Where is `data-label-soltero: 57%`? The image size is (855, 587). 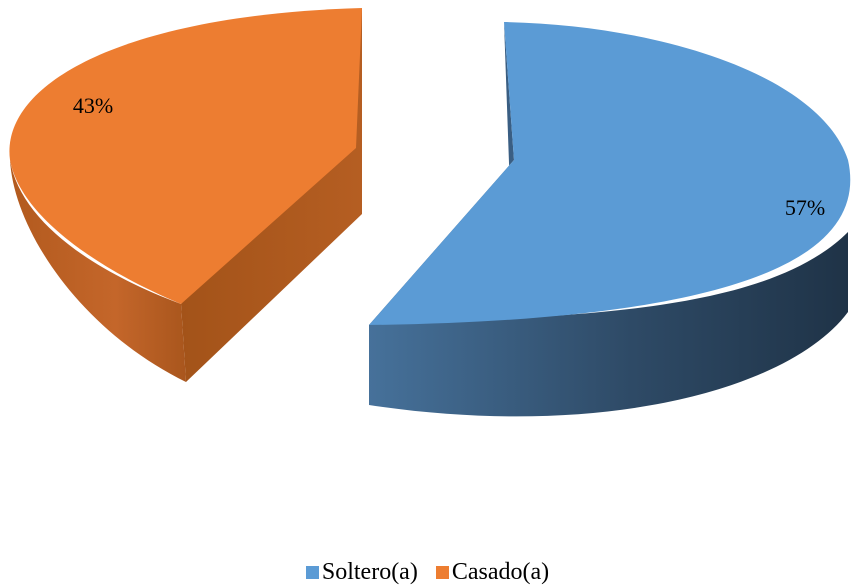
data-label-soltero: 57% is located at coordinates (805, 207).